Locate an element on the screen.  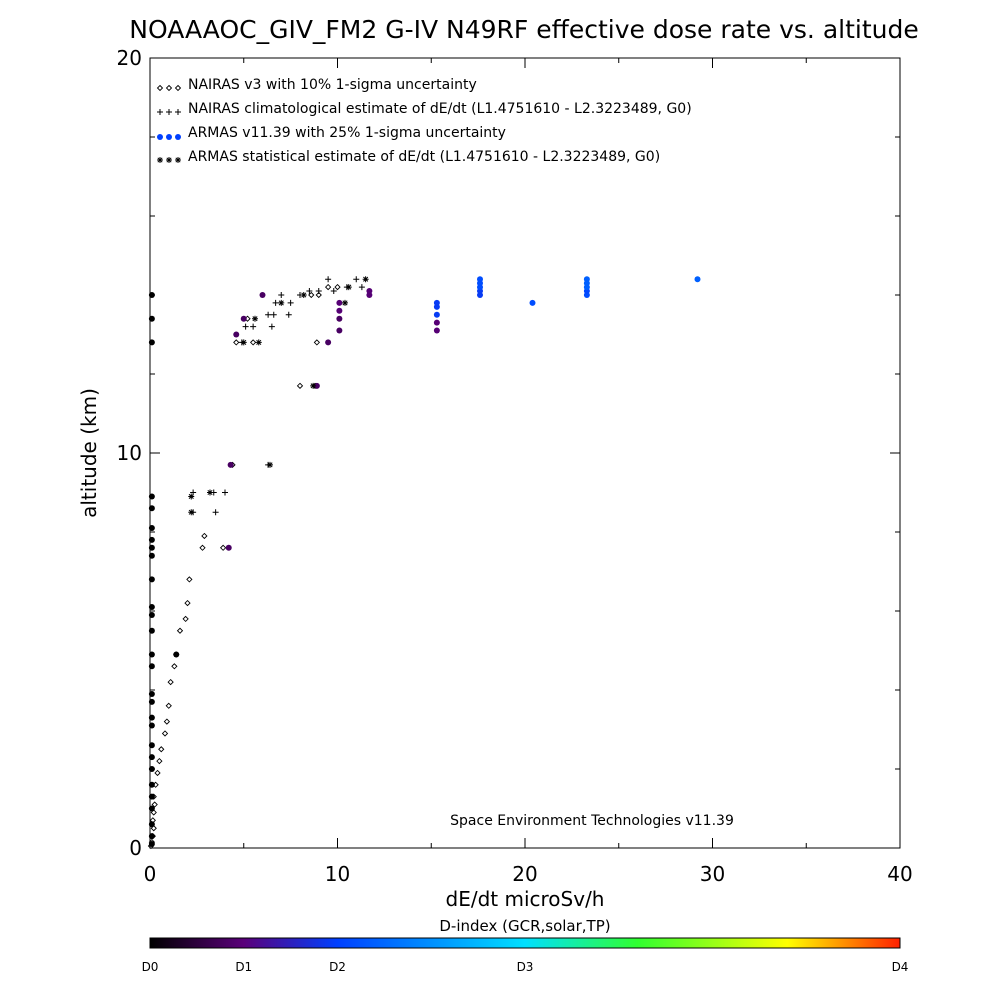
series-diamond is located at coordinates (244, 566).